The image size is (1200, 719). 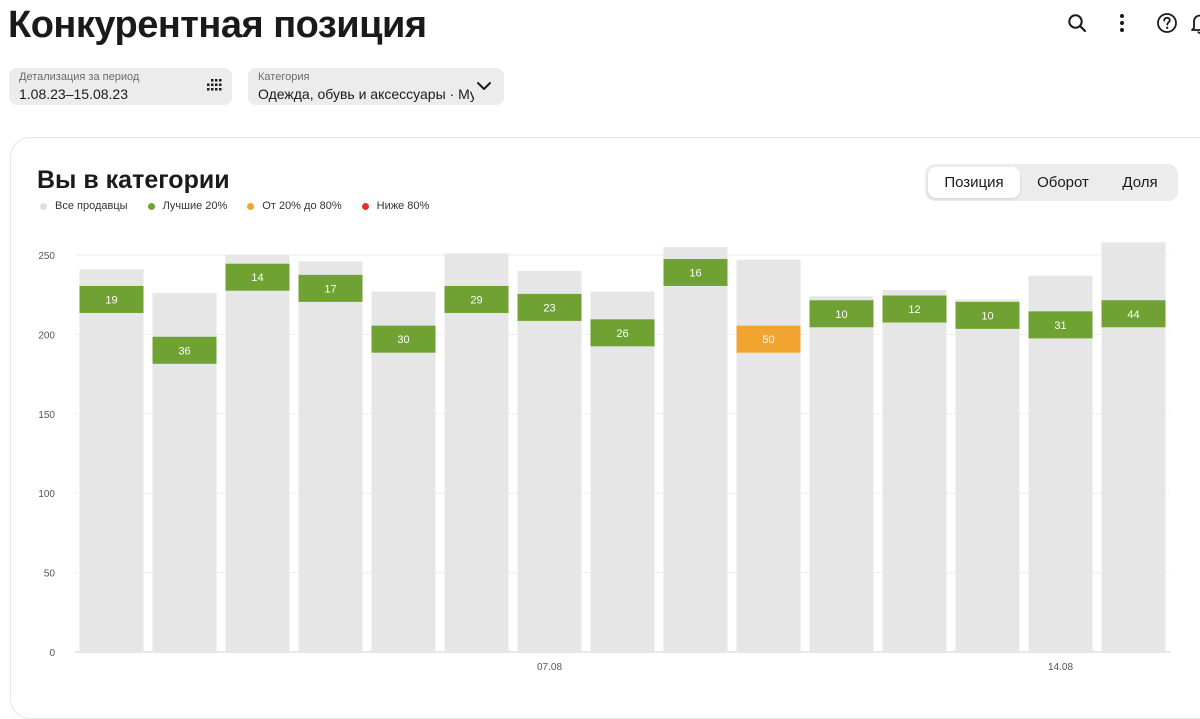 What do you see at coordinates (217, 25) in the screenshot?
I see `page-title: Конкурентная позиция` at bounding box center [217, 25].